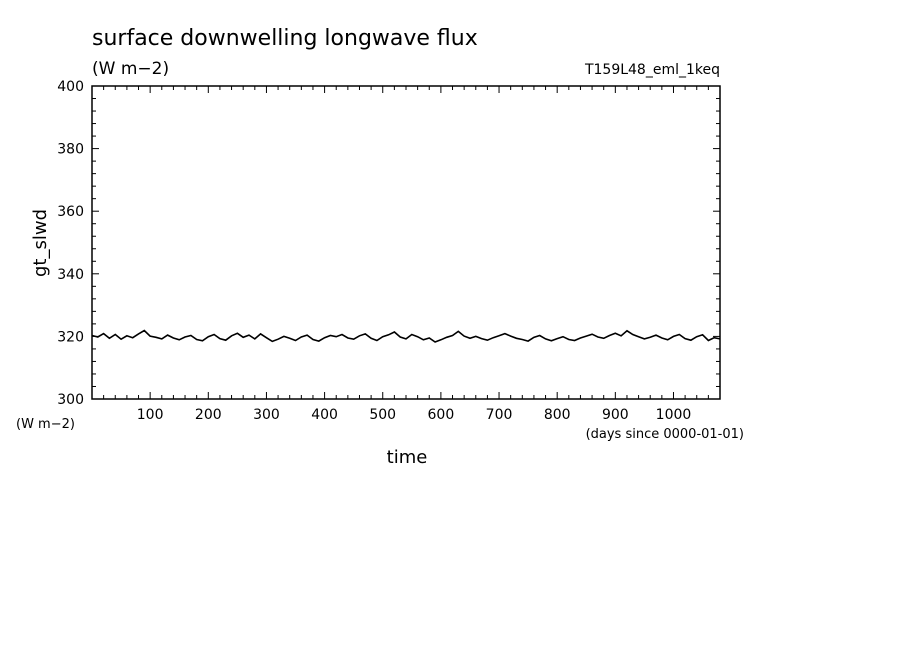 The height and width of the screenshot is (654, 904). What do you see at coordinates (40, 243) in the screenshot?
I see `y-axis-label: gt_slwd` at bounding box center [40, 243].